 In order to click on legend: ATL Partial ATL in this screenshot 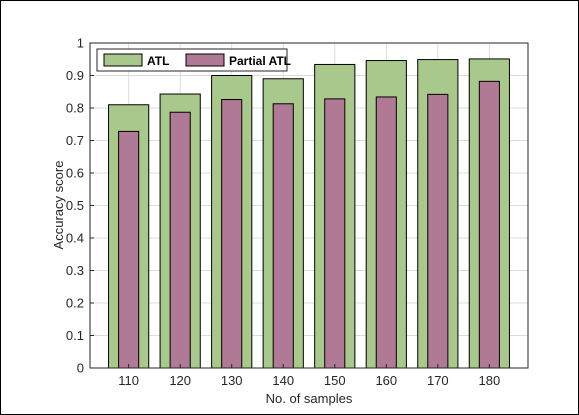, I will do `click(193, 60)`.